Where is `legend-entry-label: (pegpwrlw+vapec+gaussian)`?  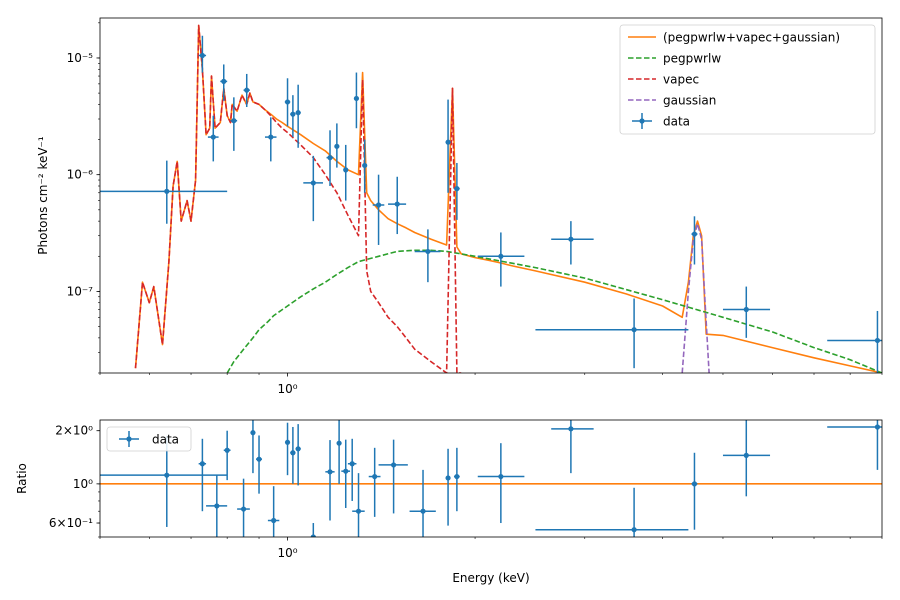 legend-entry-label: (pegpwrlw+vapec+gaussian) is located at coordinates (751, 38).